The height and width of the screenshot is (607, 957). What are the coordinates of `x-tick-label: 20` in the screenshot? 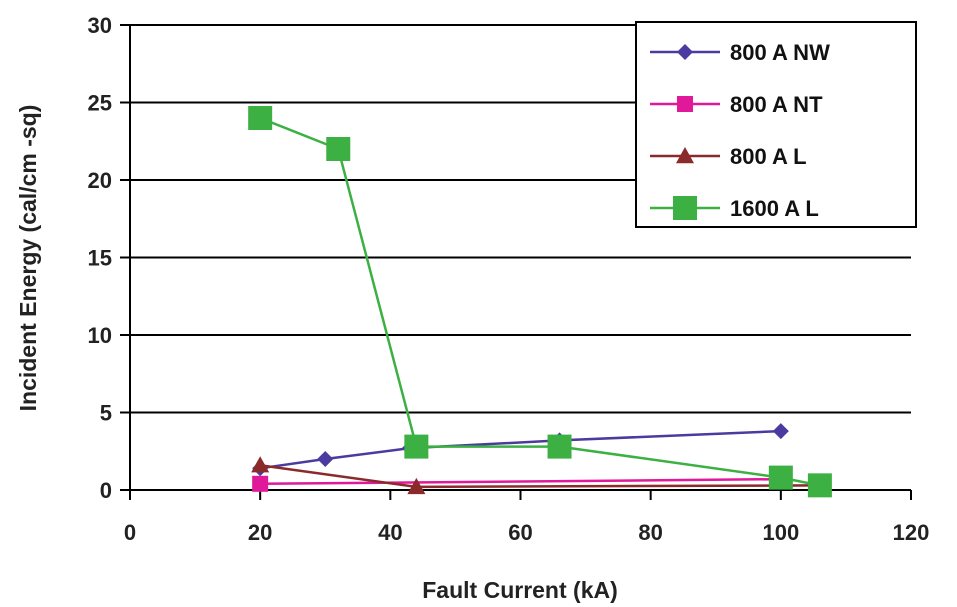 It's located at (260, 532).